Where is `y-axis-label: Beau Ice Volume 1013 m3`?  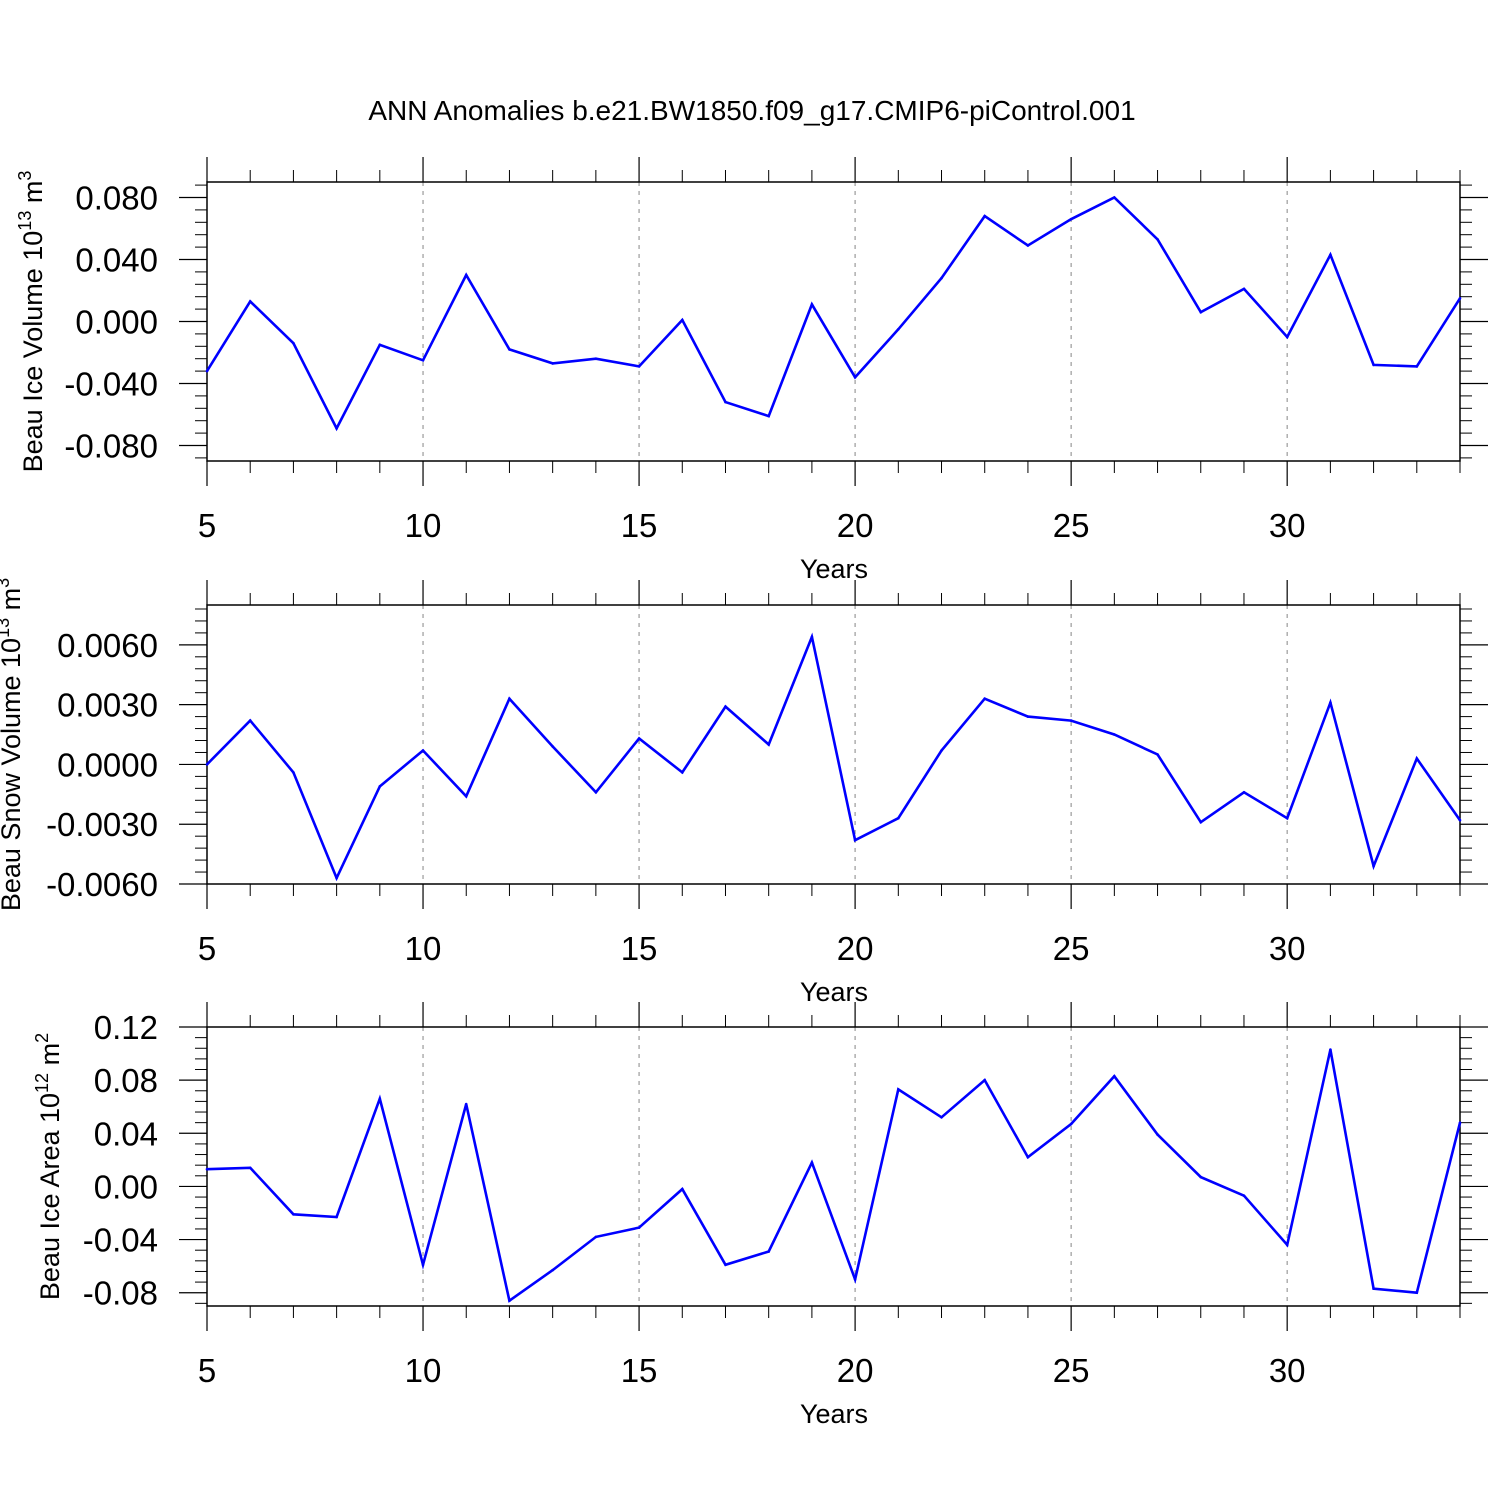 y-axis-label: Beau Ice Volume 1013 m3 is located at coordinates (31, 322).